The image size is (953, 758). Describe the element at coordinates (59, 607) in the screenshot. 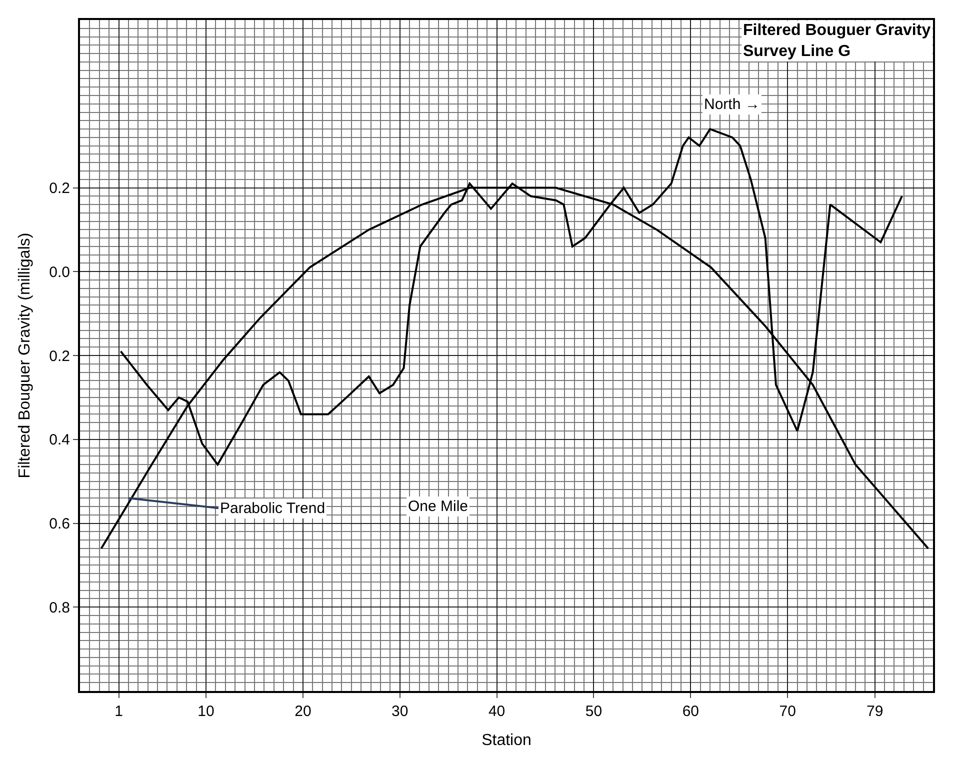

I see `y-tick-label: 0.8` at that location.